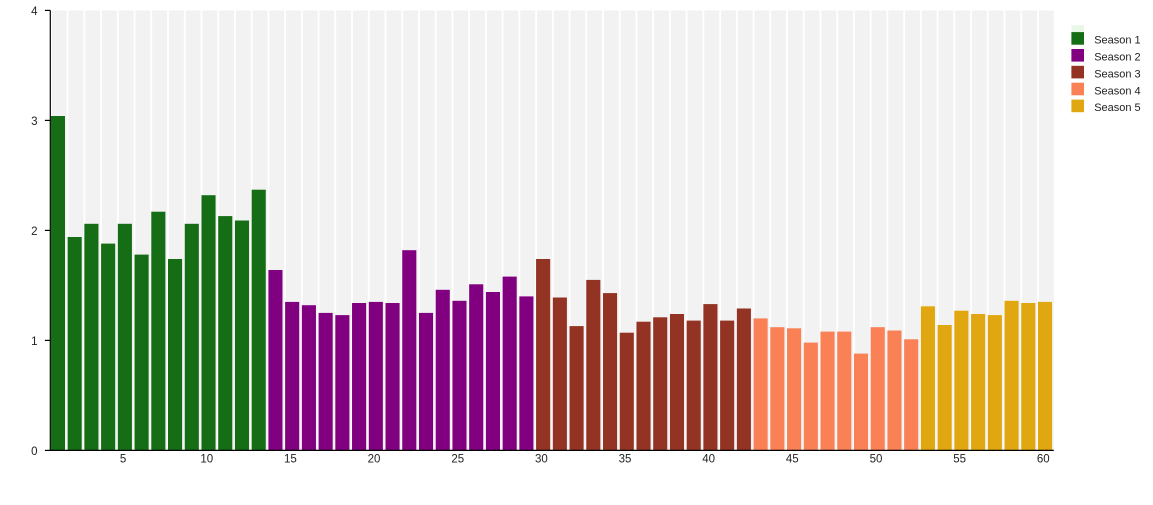 The width and height of the screenshot is (1153, 505). I want to click on svg-text: 45, so click(792, 460).